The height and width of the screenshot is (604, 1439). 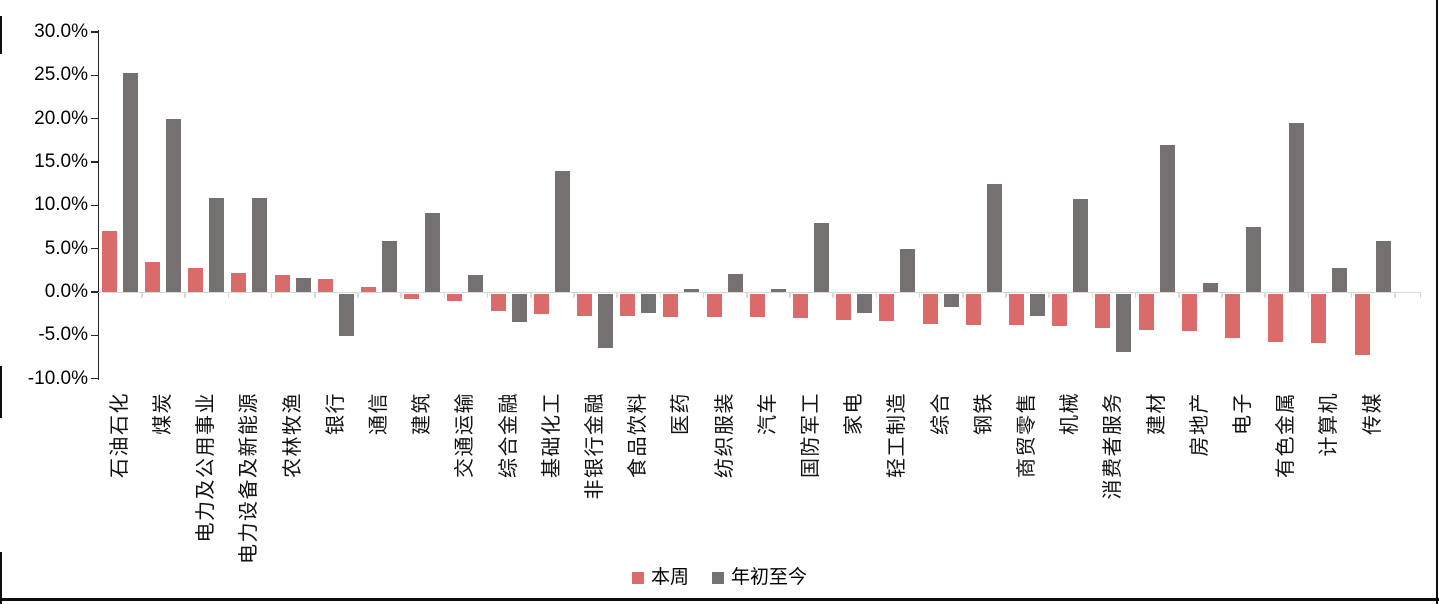 I want to click on y-axis-label: 15.0%, so click(x=61, y=161).